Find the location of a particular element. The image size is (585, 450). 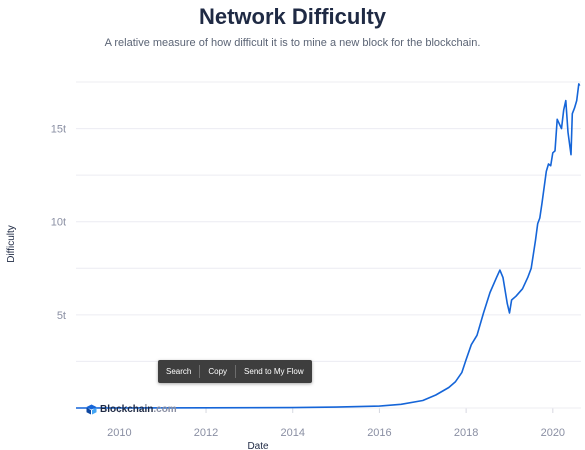

blockchain-logo-text: Blockchain.com is located at coordinates (138, 409).